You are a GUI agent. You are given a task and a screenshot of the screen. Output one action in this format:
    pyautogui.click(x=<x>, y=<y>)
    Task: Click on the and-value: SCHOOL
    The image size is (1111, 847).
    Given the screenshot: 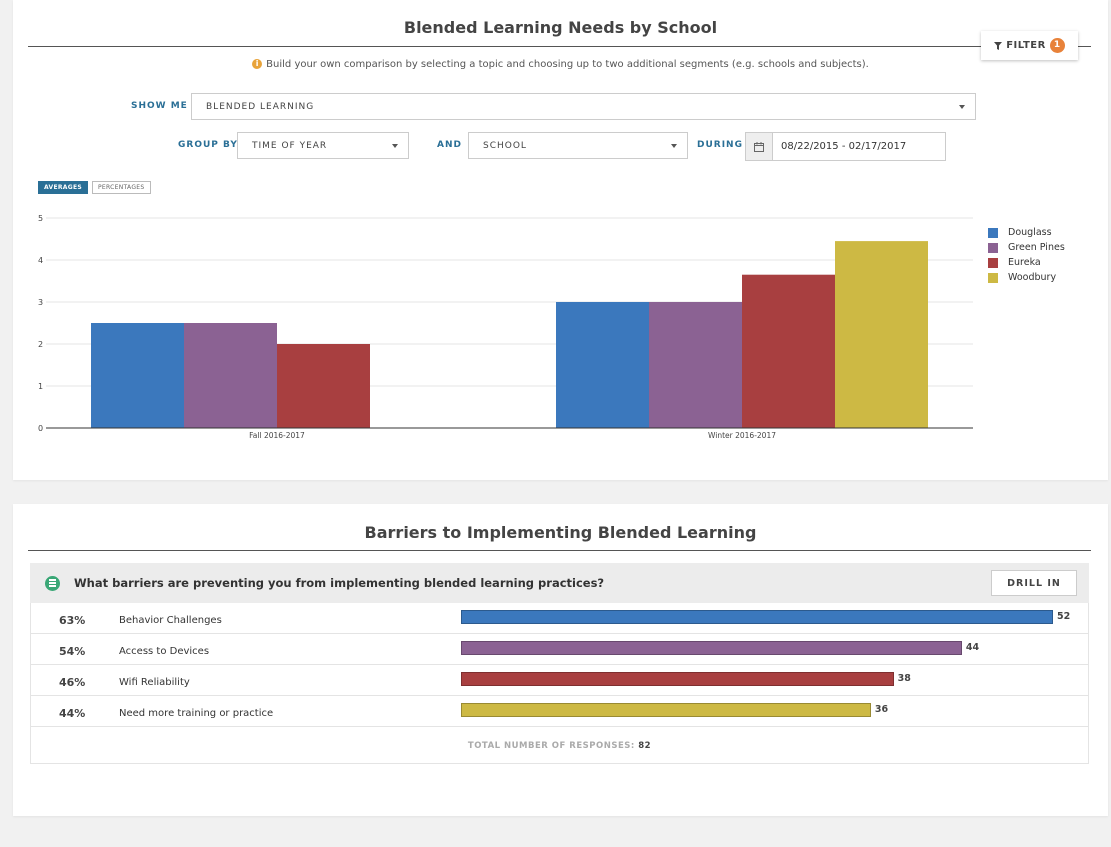 What is the action you would take?
    pyautogui.click(x=505, y=145)
    